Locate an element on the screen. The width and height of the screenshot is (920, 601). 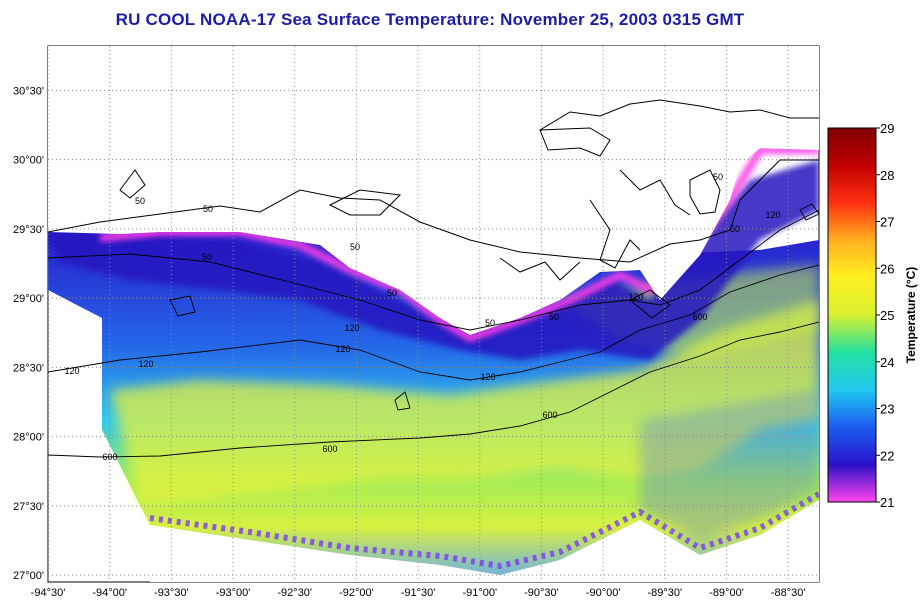
colorbar-ticks: 29 28 27 26 25 24 23 22 21 is located at coordinates (885, 315).